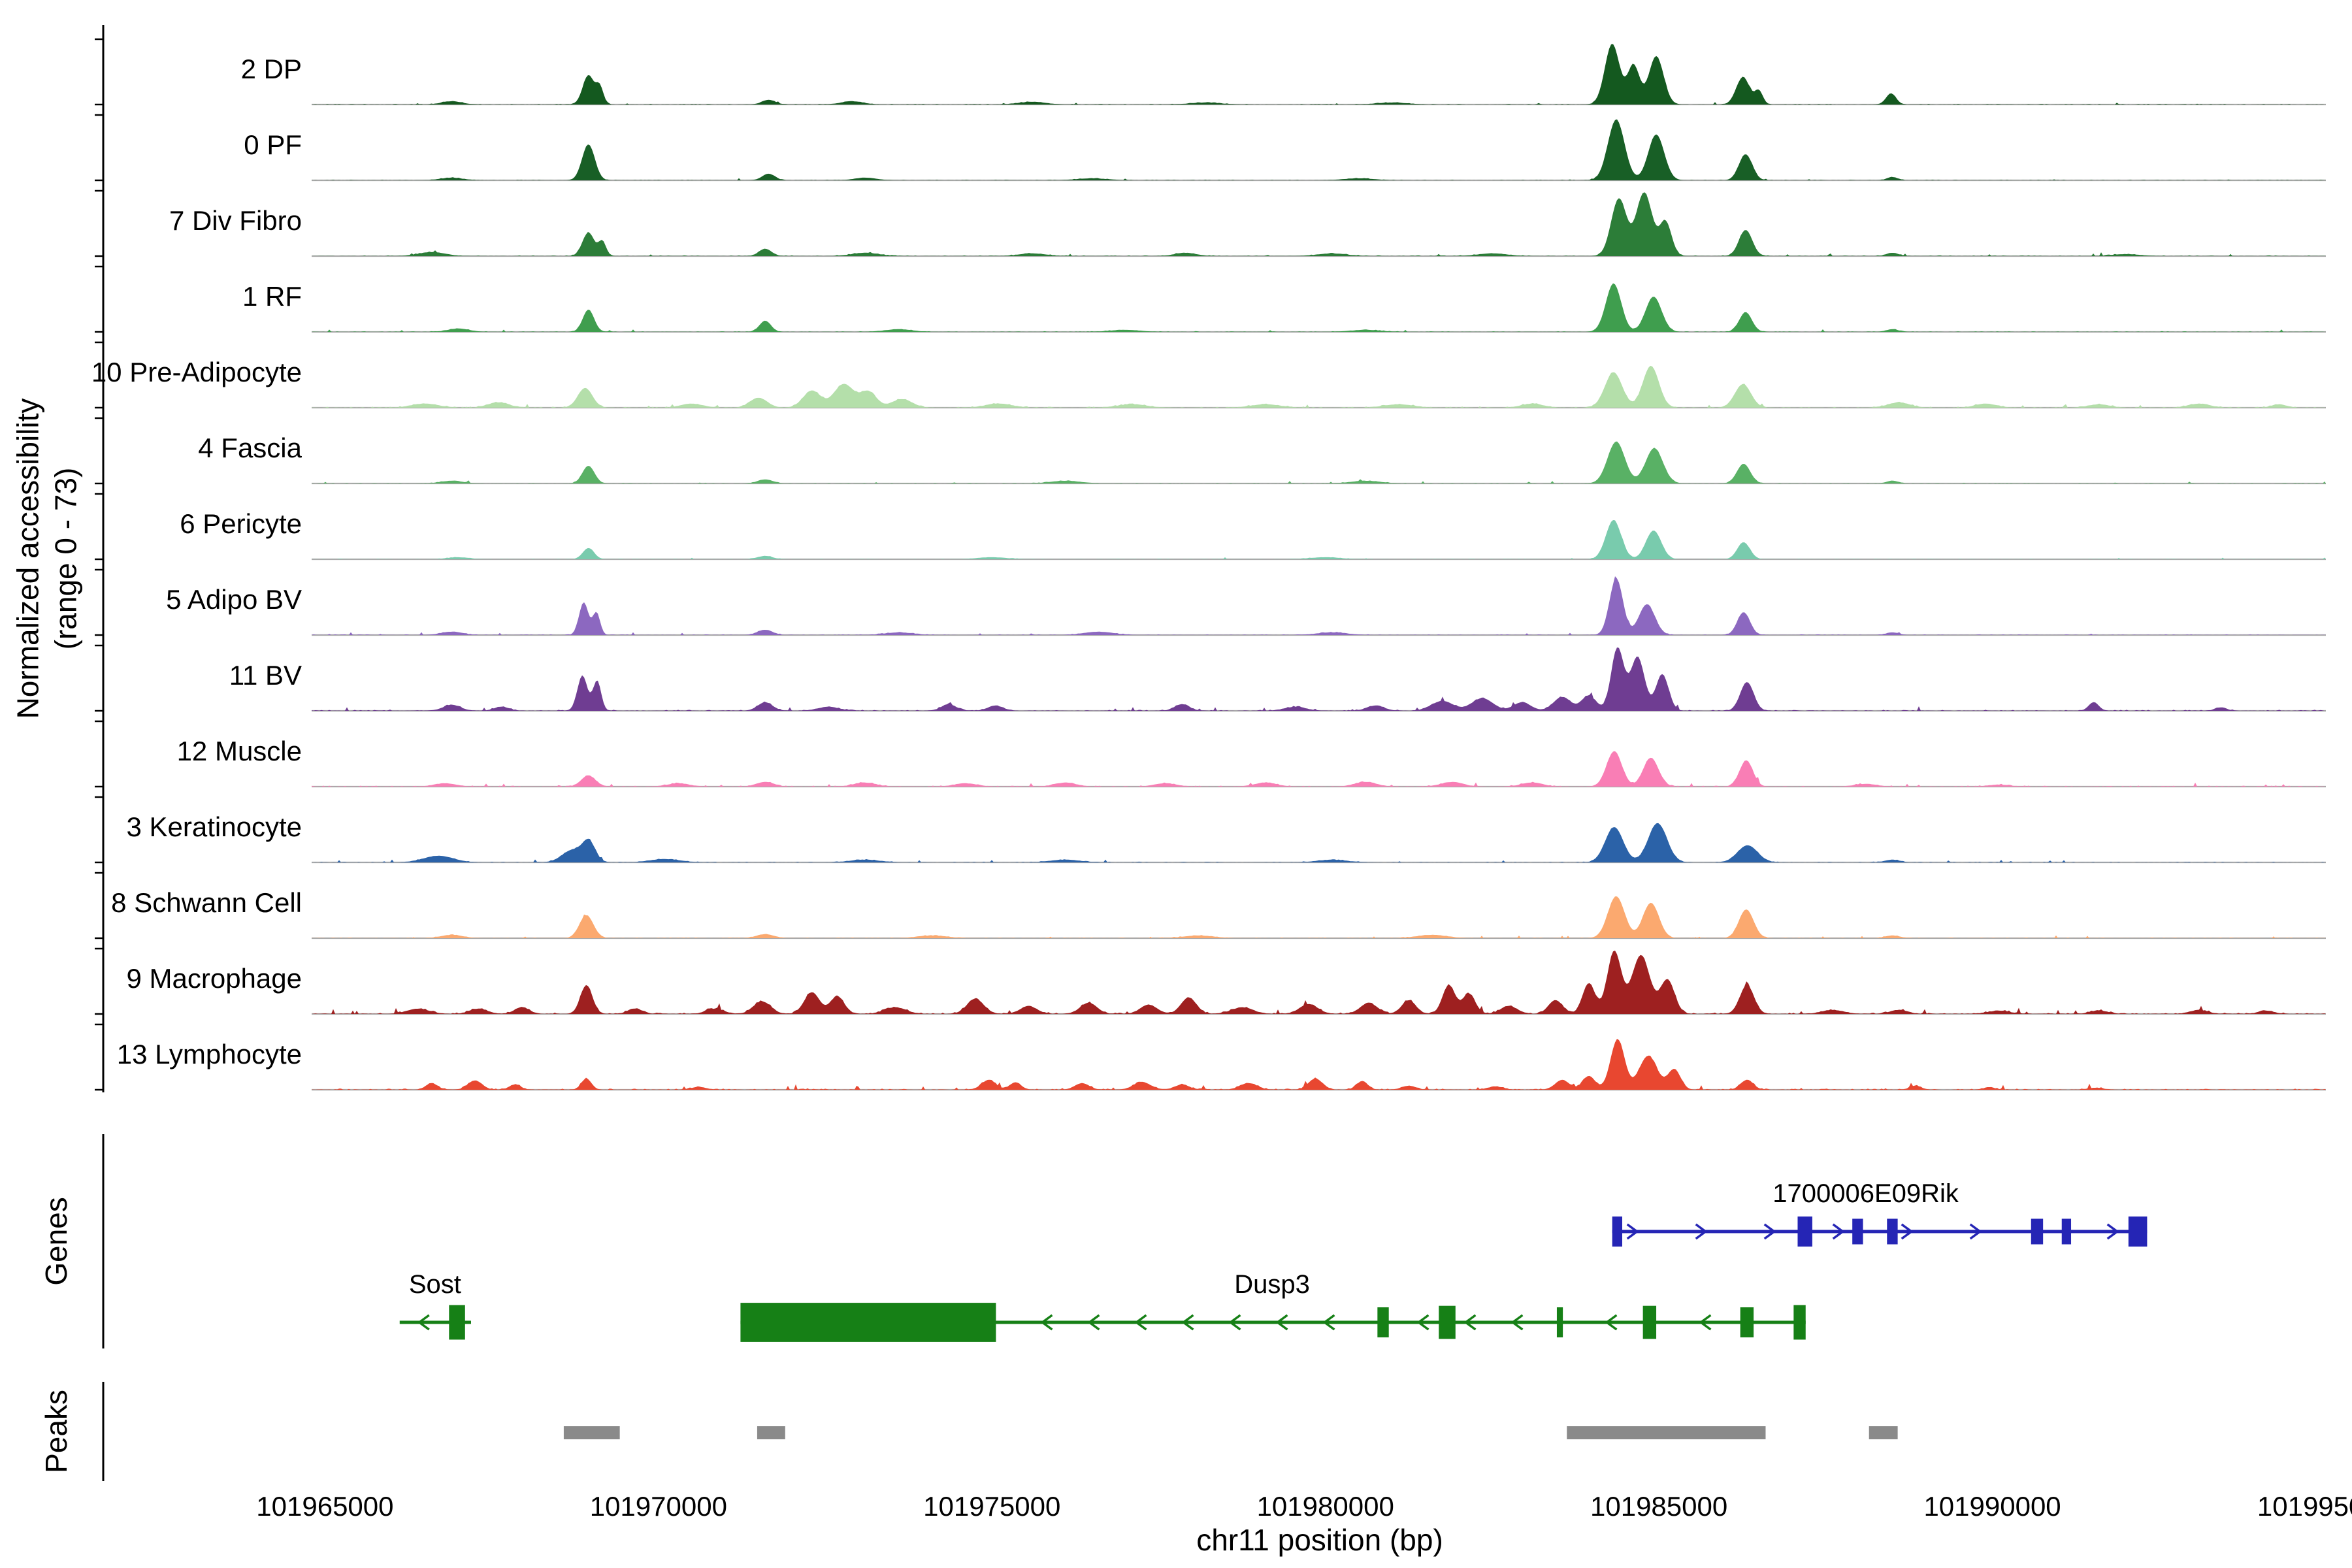 The height and width of the screenshot is (1568, 2352). I want to click on gene-label: Dusp3, so click(1272, 1284).